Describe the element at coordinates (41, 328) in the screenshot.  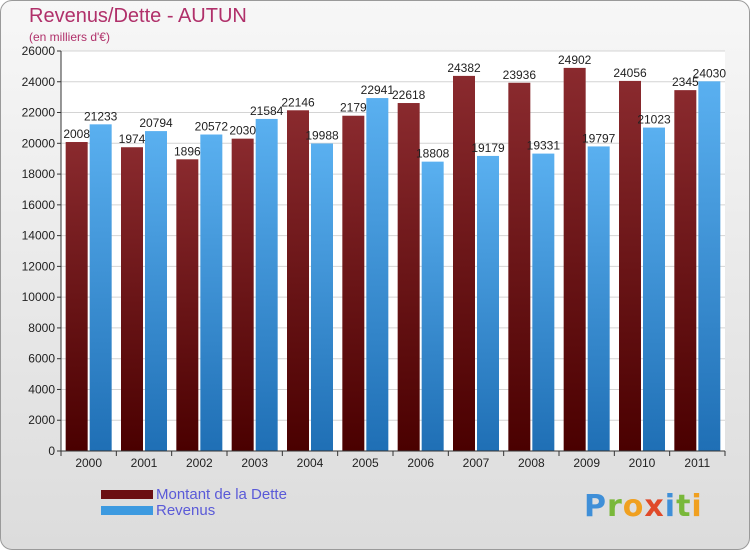
I see `y-tick-label: 8000` at that location.